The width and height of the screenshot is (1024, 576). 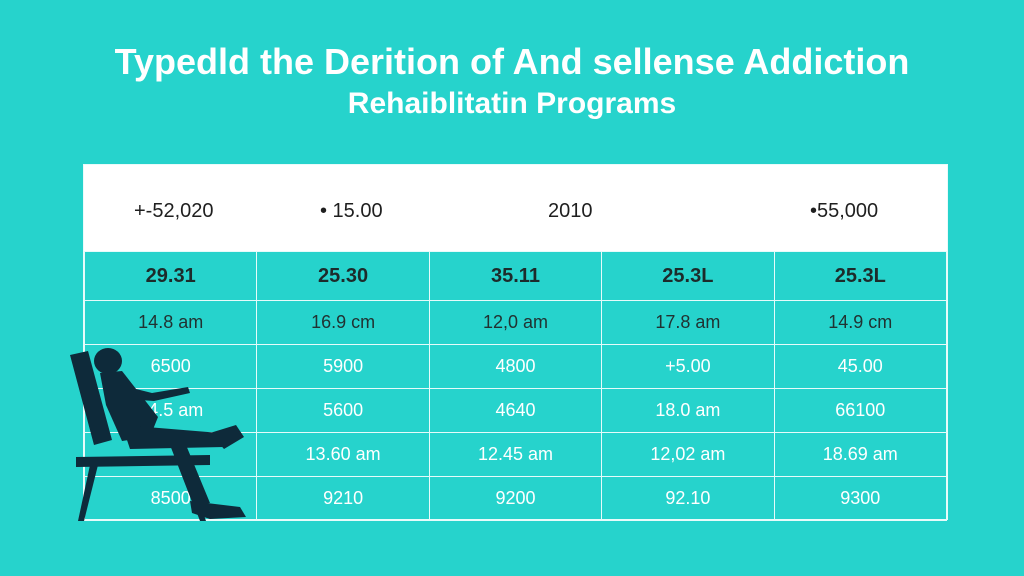 I want to click on table-cell: 5600, so click(x=343, y=410).